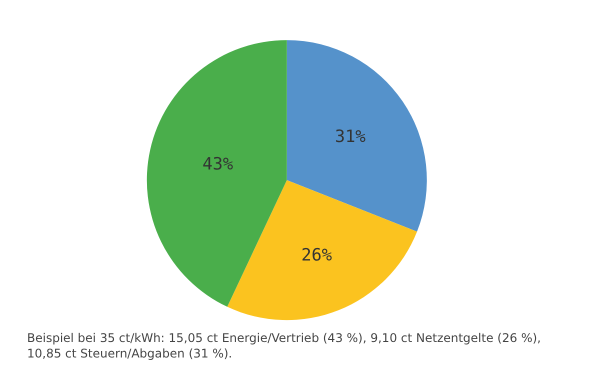  I want to click on text: Beispiel bei 35 ct/kWh: 15,05 ct Energie/Vertrieb (43 %), 9,10 ct Netzentgelte (26 %), 10,85 ct Steuern/Abgaben (31 %)., so click(284, 346).